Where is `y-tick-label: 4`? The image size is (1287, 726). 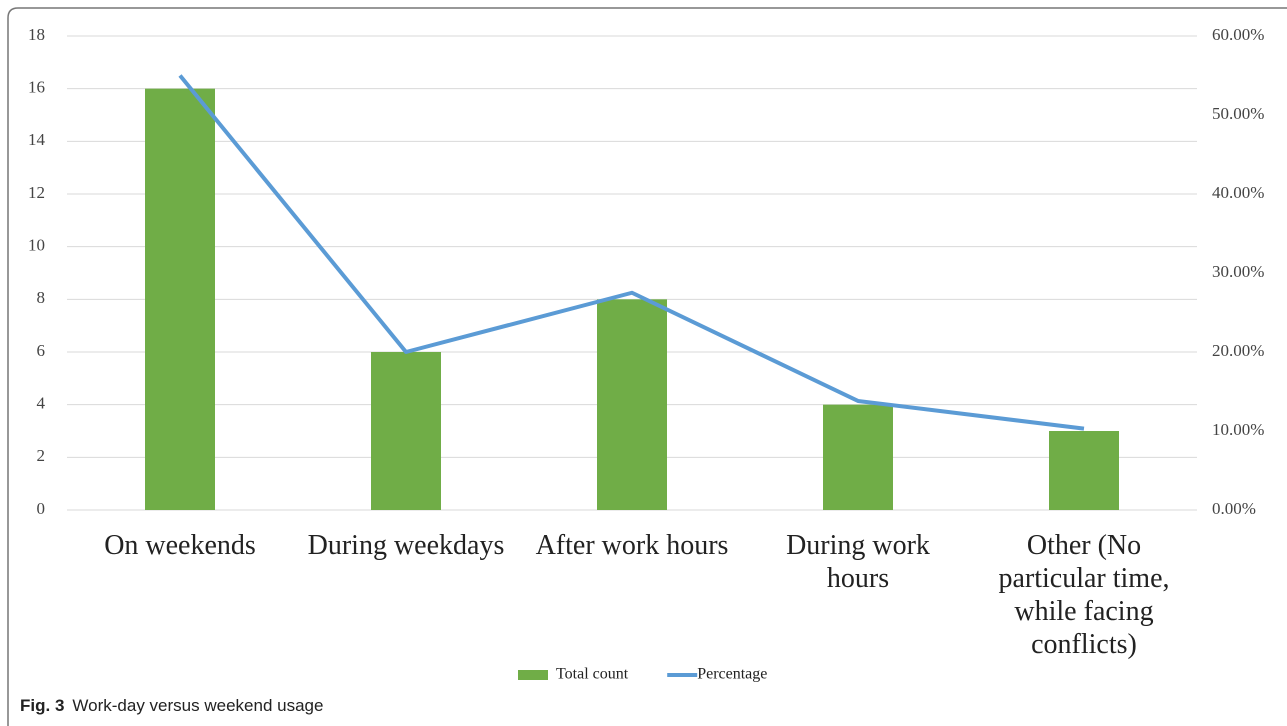 y-tick-label: 4 is located at coordinates (41, 403).